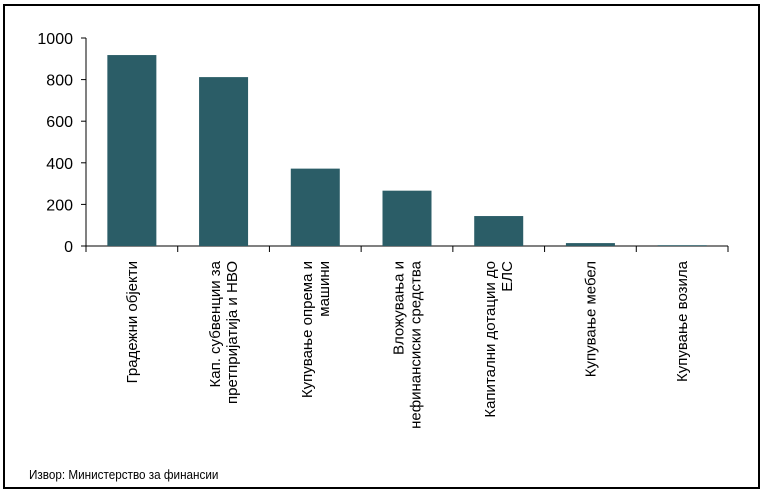 The image size is (768, 494). I want to click on x-category-label: нефинансиски средства, so click(416, 344).